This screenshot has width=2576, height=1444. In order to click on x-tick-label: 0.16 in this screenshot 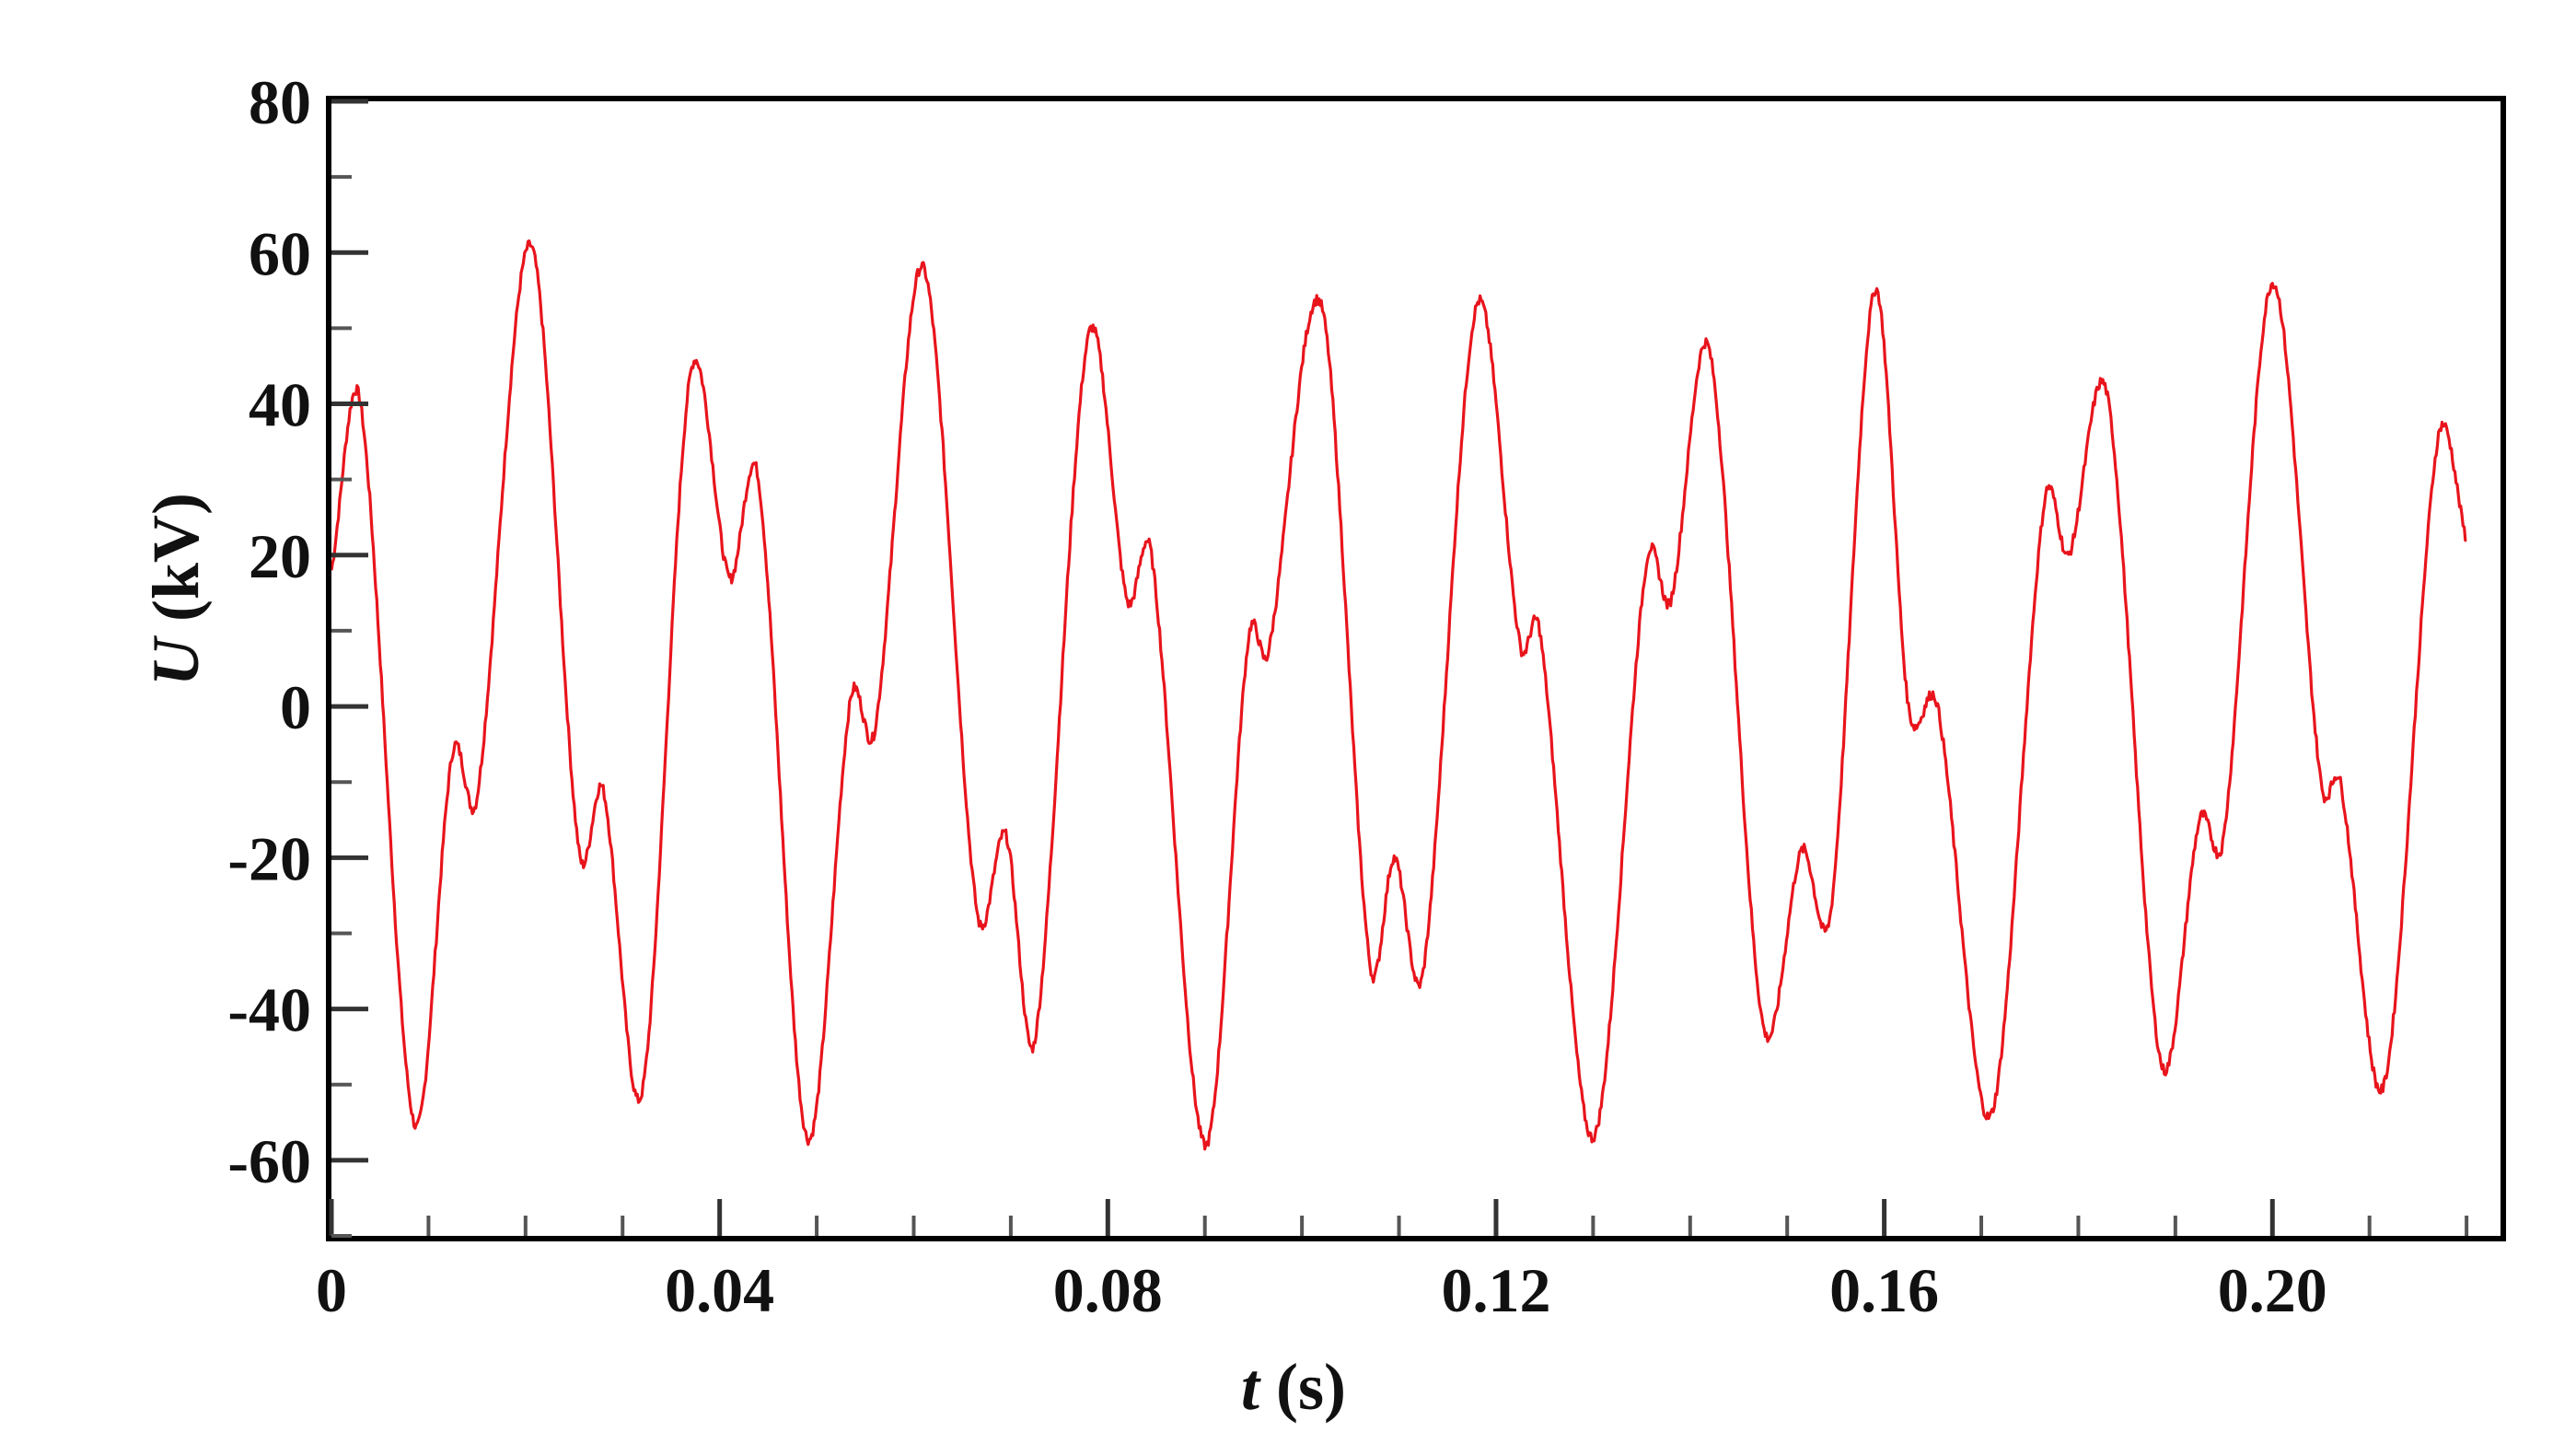, I will do `click(1884, 1290)`.